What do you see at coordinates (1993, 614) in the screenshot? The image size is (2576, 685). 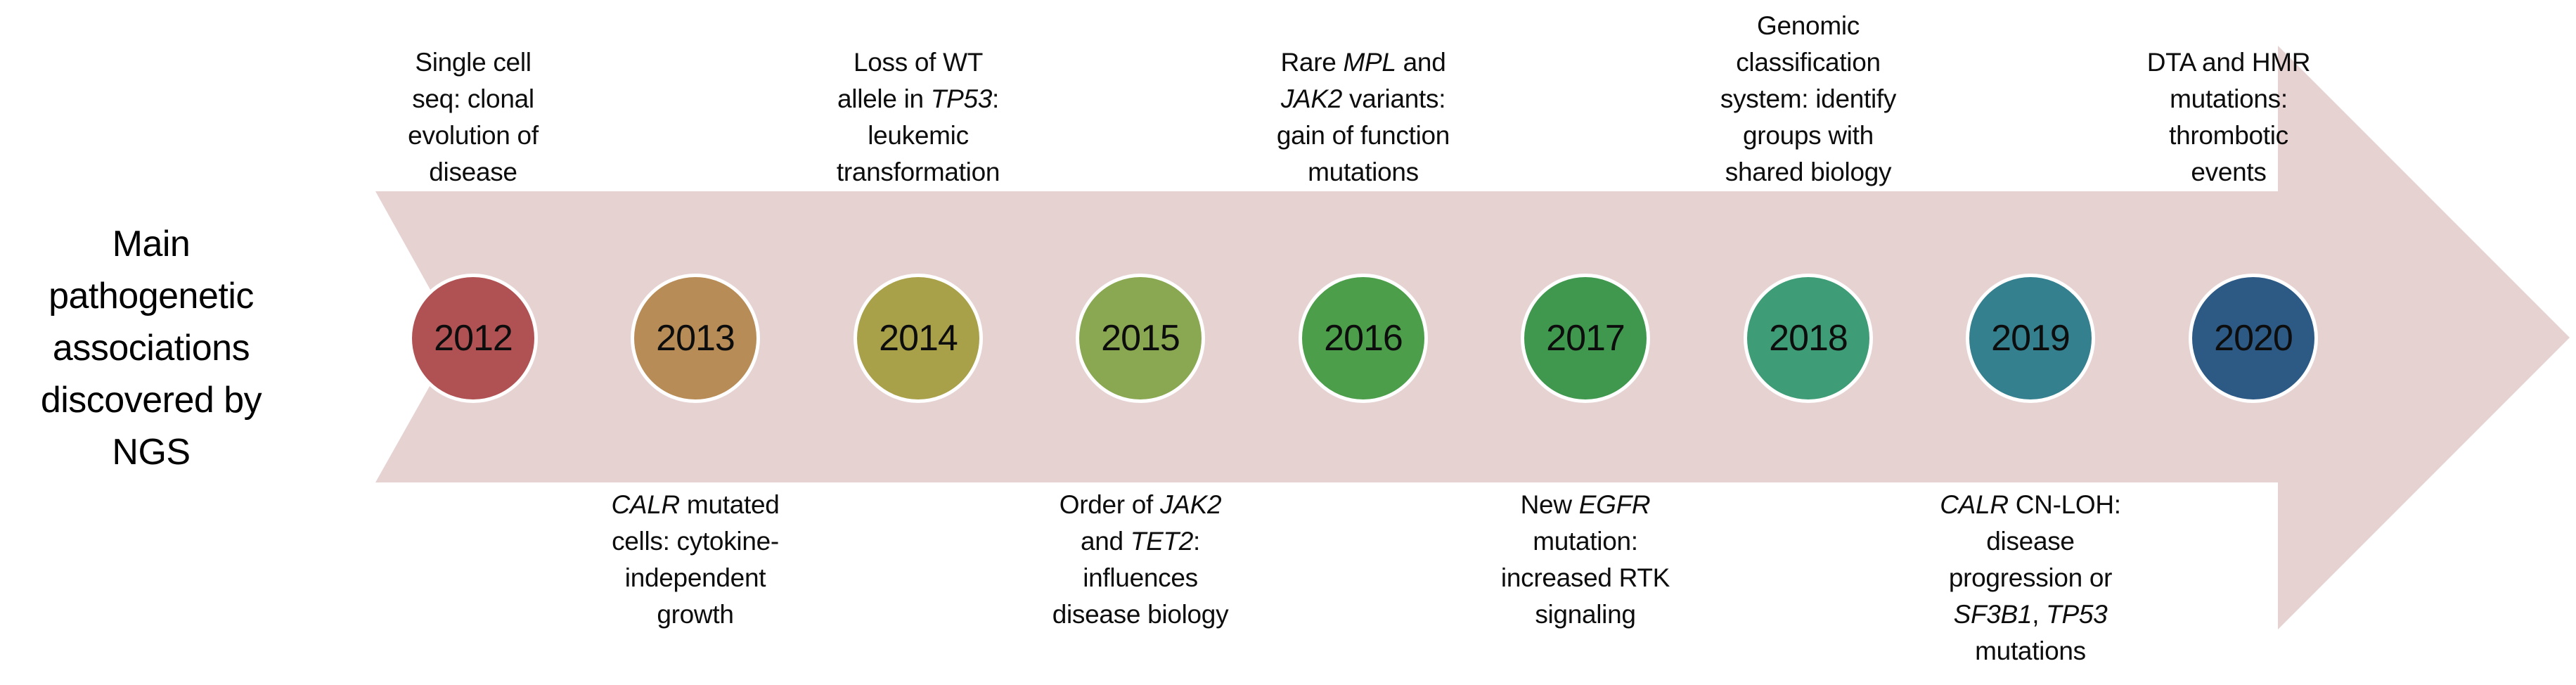 I see `gene-name: SF3B1` at bounding box center [1993, 614].